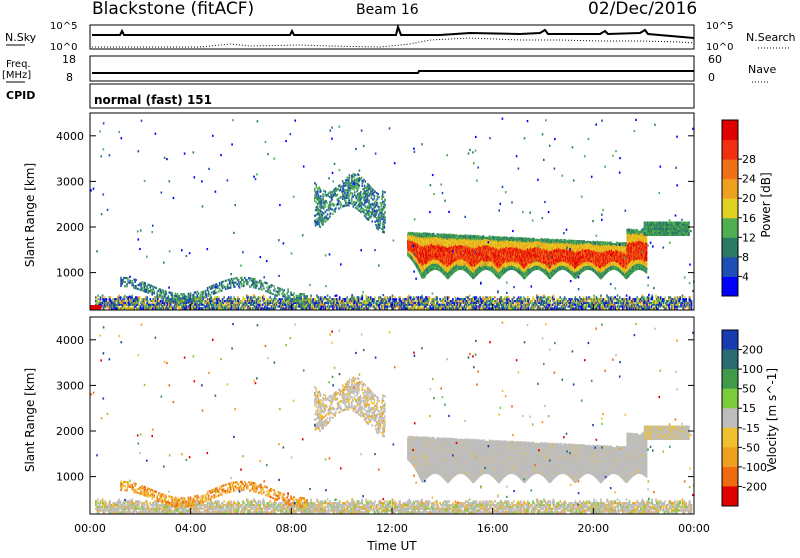  Describe the element at coordinates (69, 59) in the screenshot. I see `freq-tick-high: 18` at that location.